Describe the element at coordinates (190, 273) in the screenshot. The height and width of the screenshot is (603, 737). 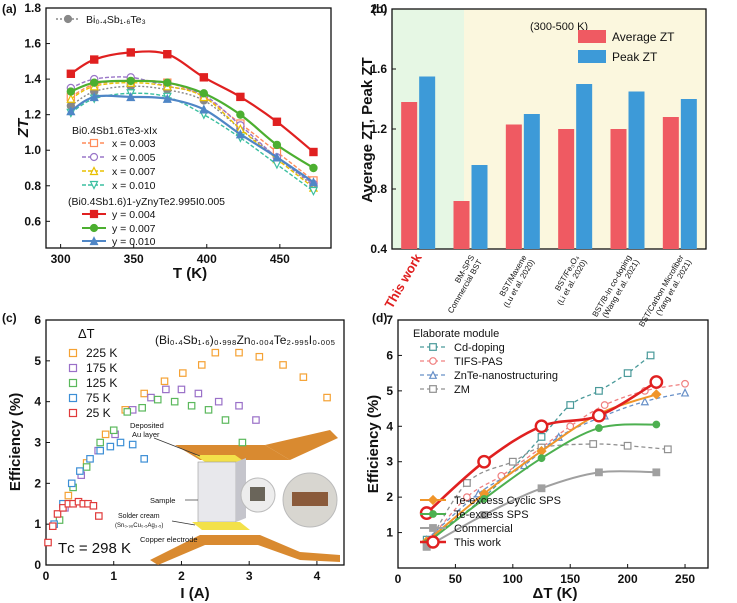
I see `panel-a-xlabel: T (K)` at that location.